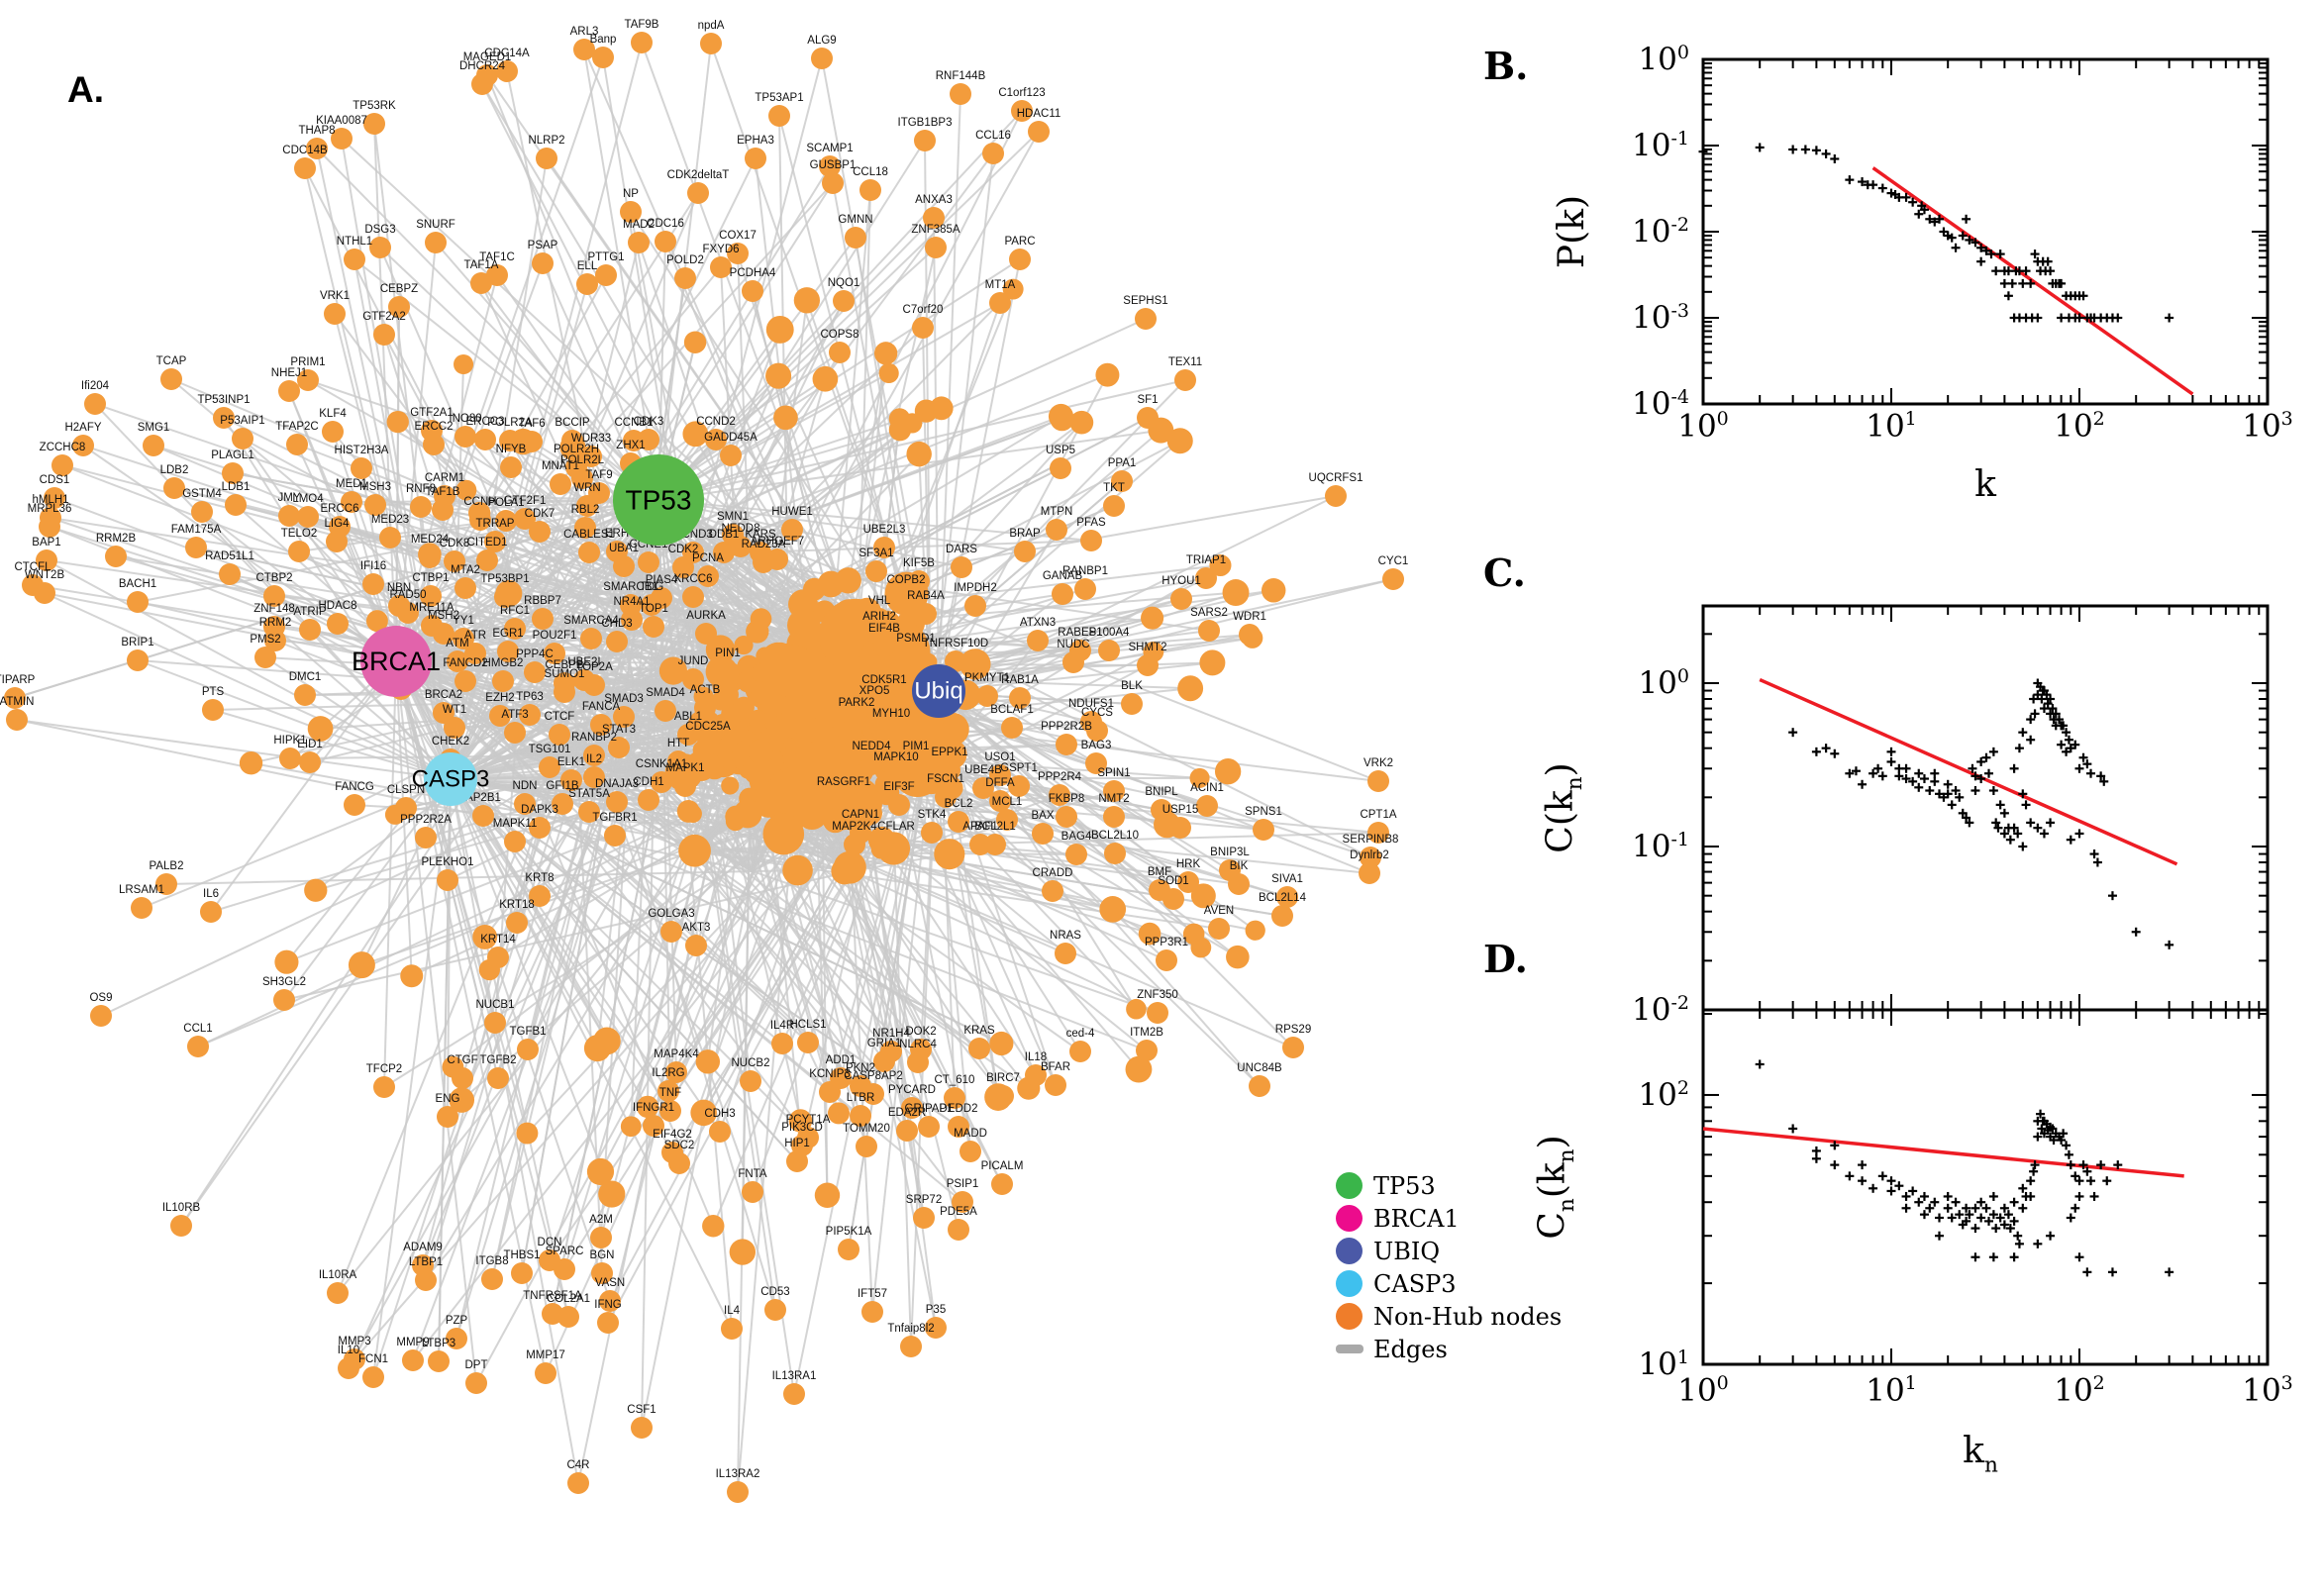  I want to click on node-label: MAGED1, so click(487, 57).